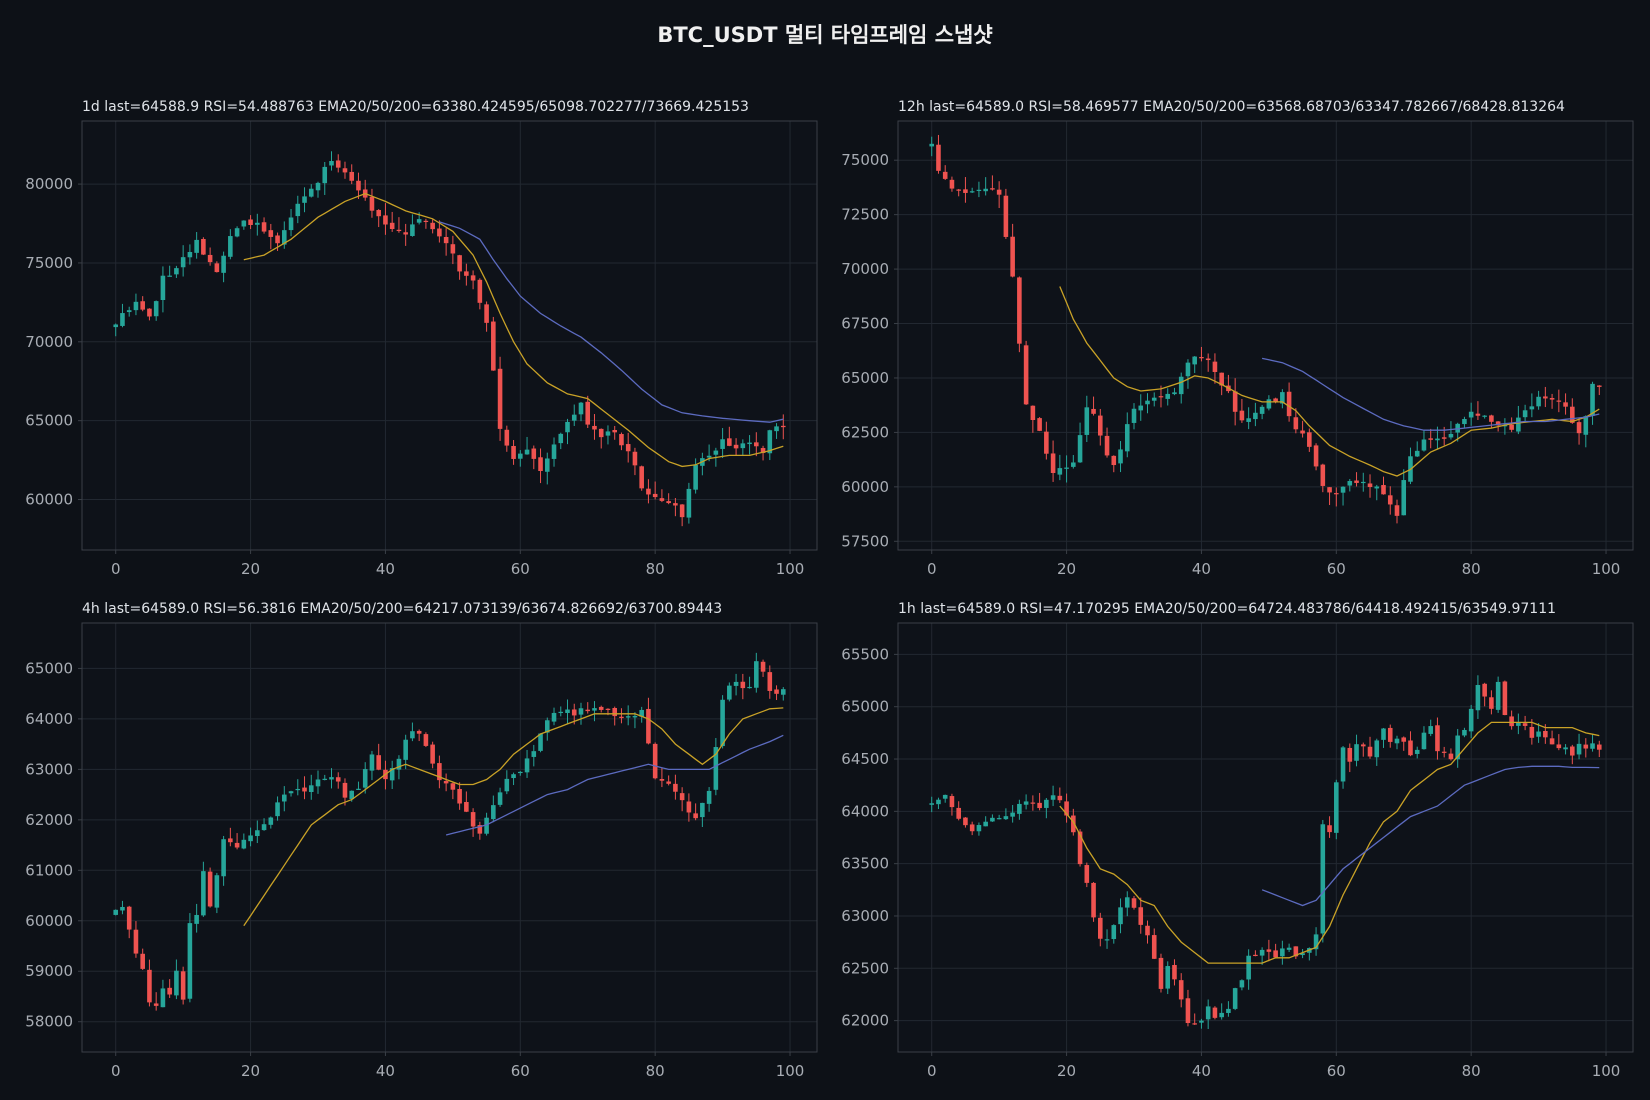 This screenshot has height=1100, width=1650. What do you see at coordinates (865, 864) in the screenshot?
I see `y-tick-label: 63500` at bounding box center [865, 864].